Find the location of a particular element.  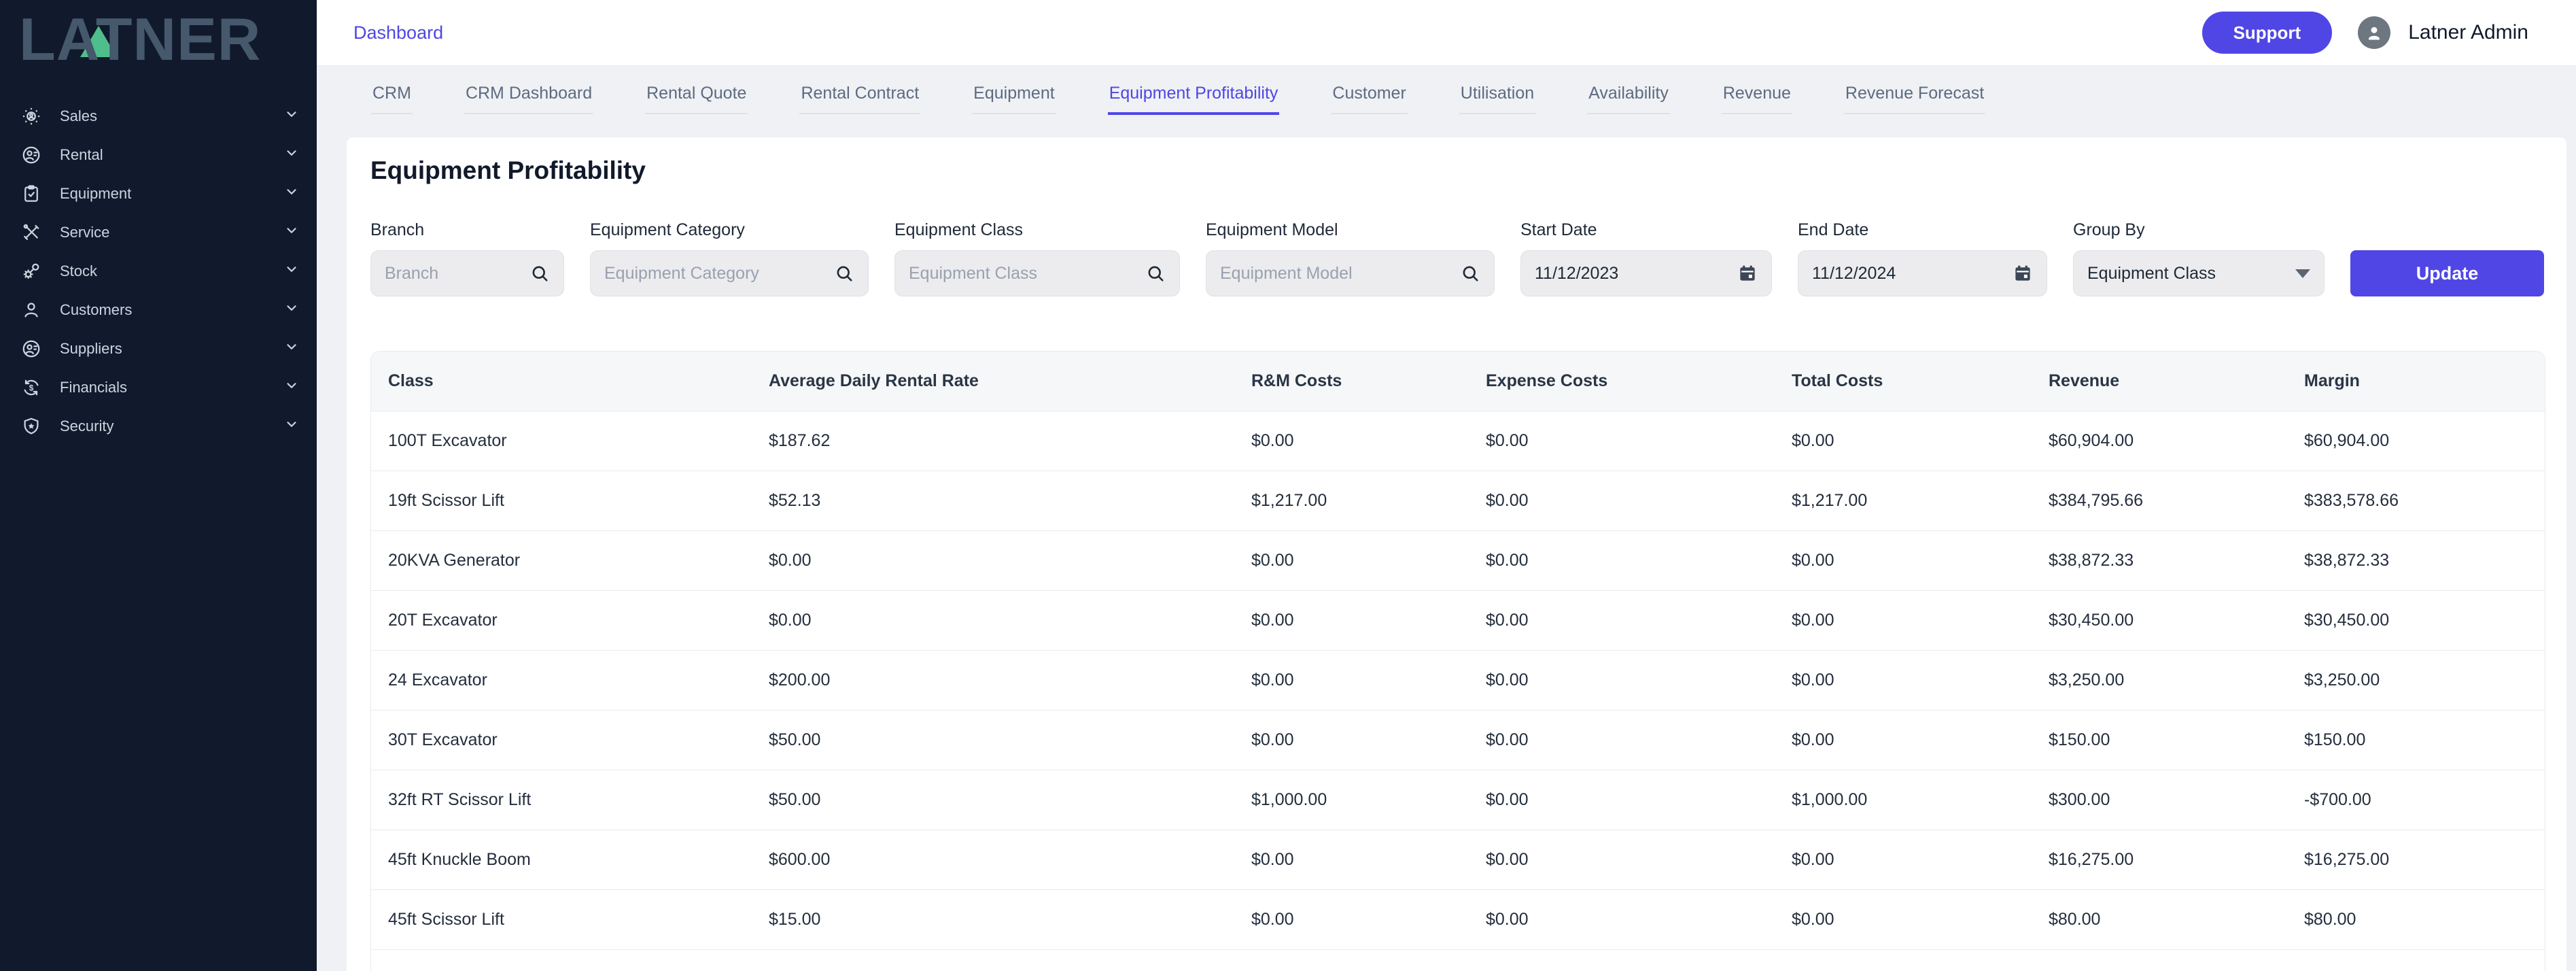

tab-crm-dashboard: CRM Dashboard is located at coordinates (529, 102).